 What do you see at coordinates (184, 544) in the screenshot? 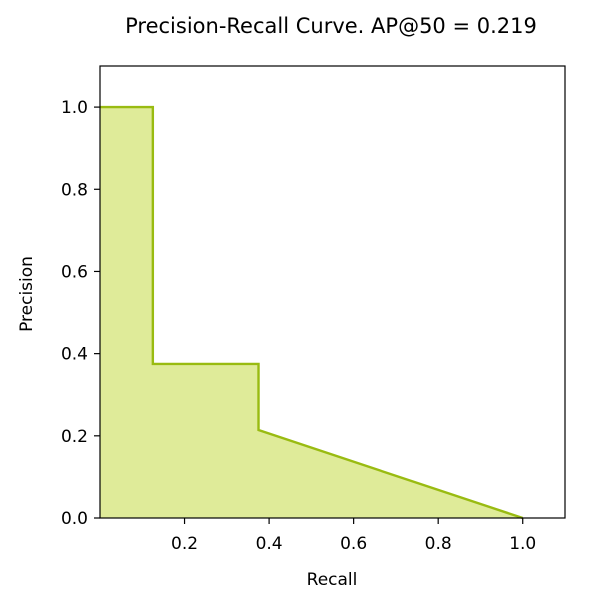
I see `x-tick-label: 0.2` at bounding box center [184, 544].